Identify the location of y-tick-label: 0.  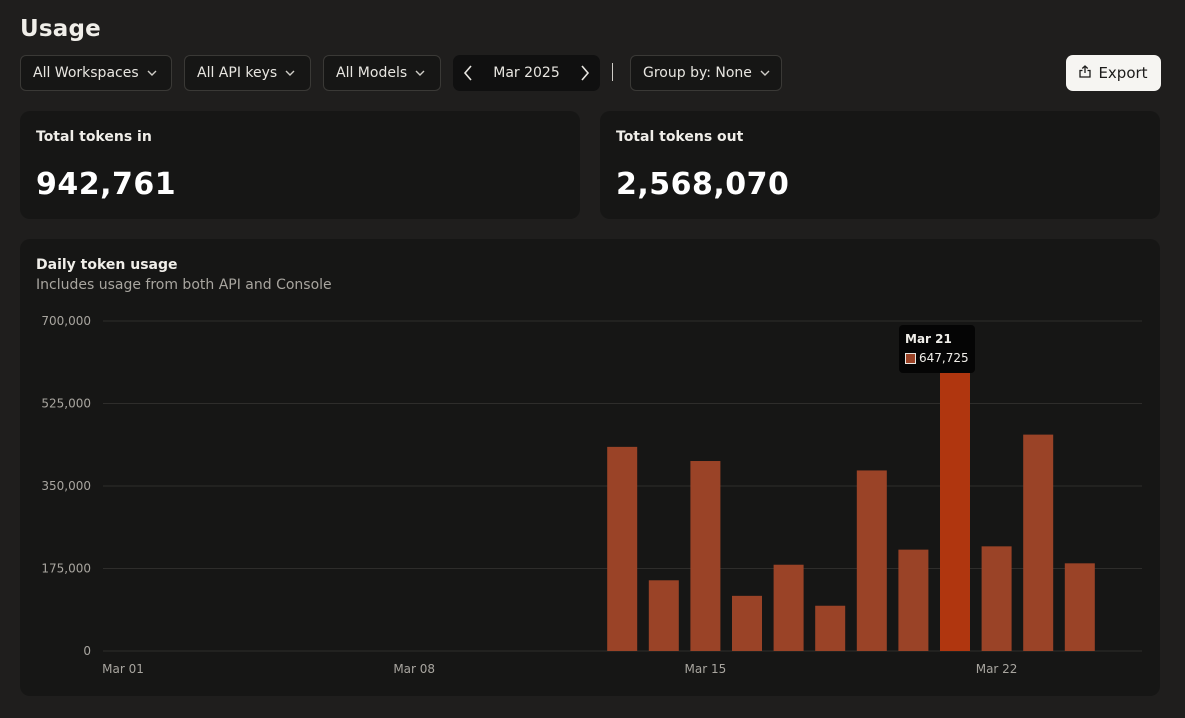
(87, 651).